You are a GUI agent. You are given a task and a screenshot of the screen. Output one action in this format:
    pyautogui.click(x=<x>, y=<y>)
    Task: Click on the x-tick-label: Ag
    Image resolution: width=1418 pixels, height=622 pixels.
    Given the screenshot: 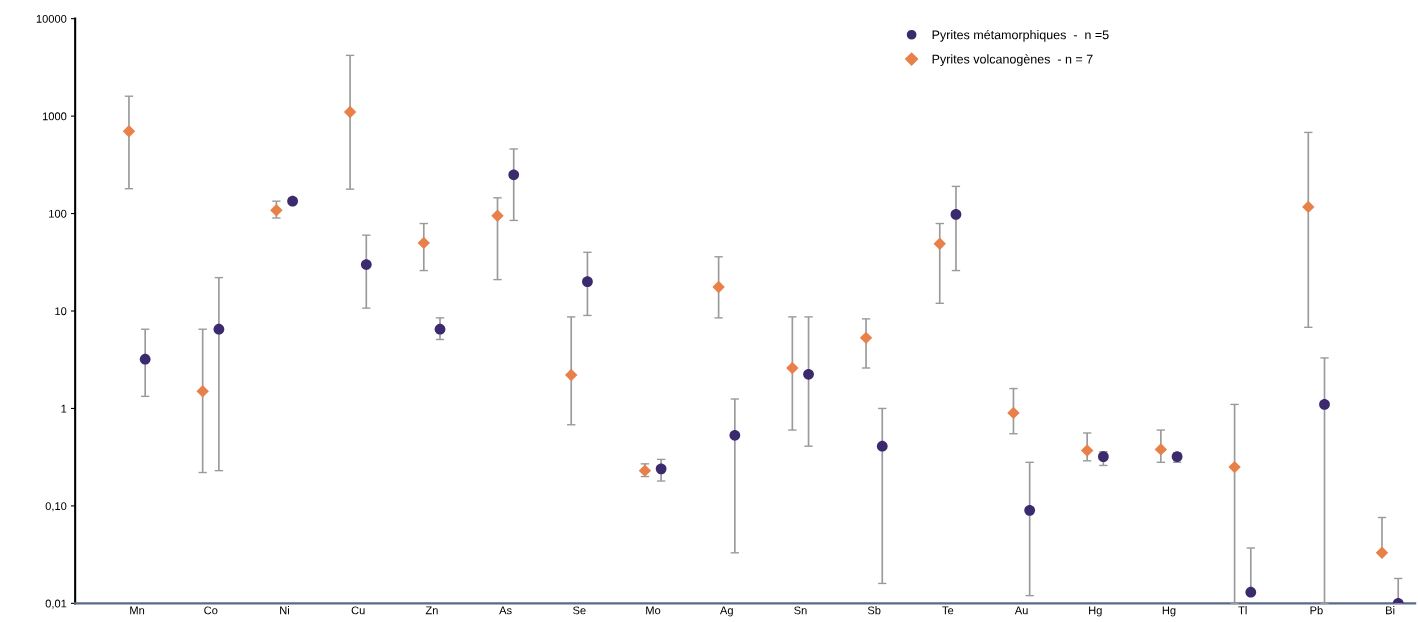 What is the action you would take?
    pyautogui.click(x=726, y=611)
    